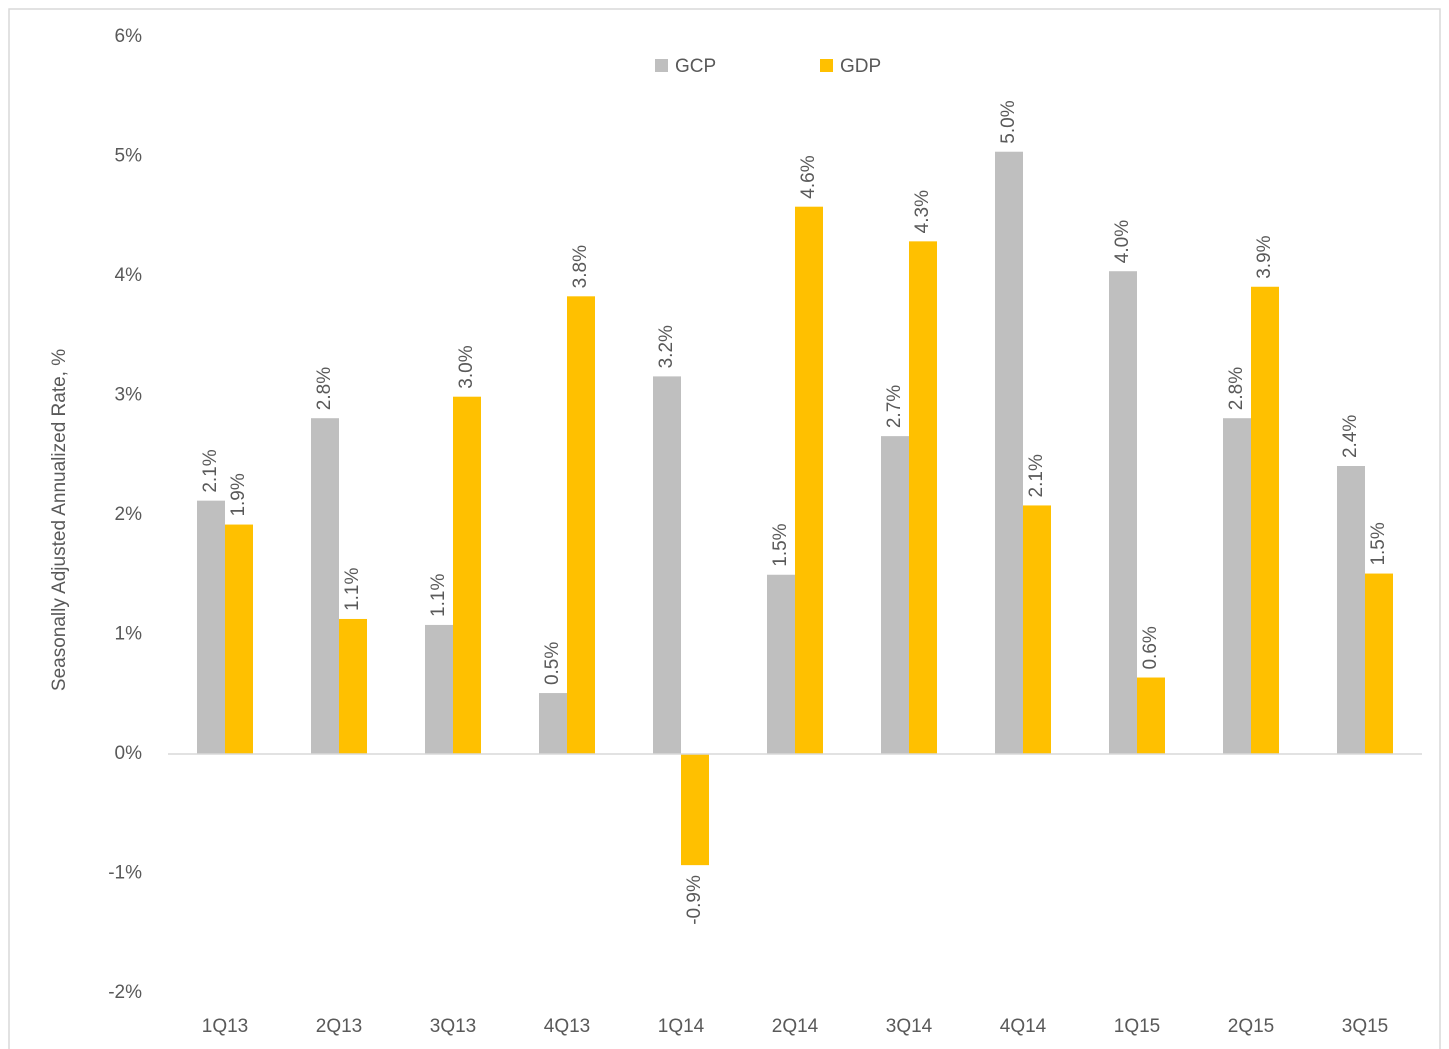 The height and width of the screenshot is (1049, 1449). What do you see at coordinates (695, 66) in the screenshot?
I see `legend-label: GCP` at bounding box center [695, 66].